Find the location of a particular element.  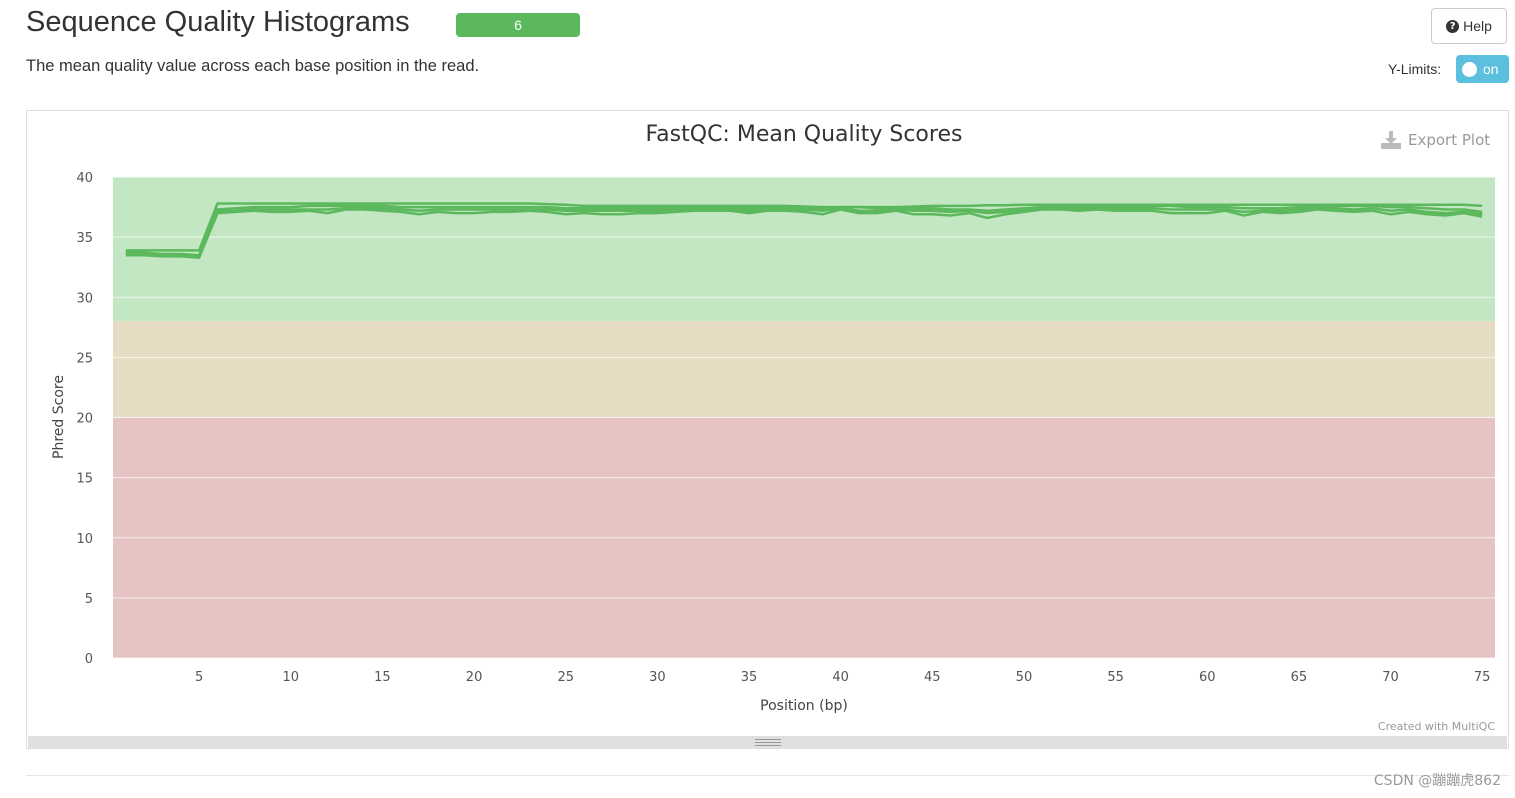

sample-count-badge: 6 is located at coordinates (518, 25).